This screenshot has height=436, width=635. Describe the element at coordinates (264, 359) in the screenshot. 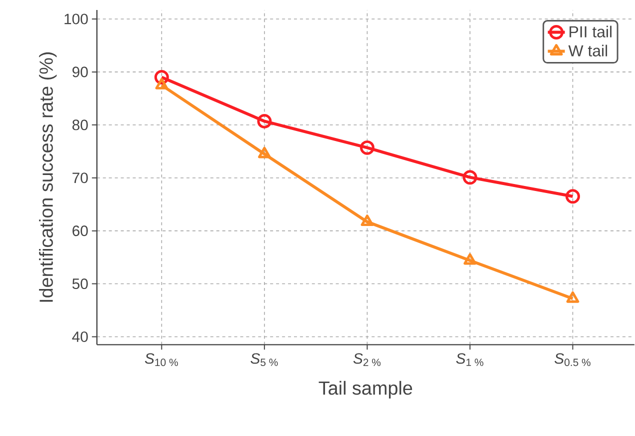

I see `x-tick-label: S$_{5 %}$` at that location.